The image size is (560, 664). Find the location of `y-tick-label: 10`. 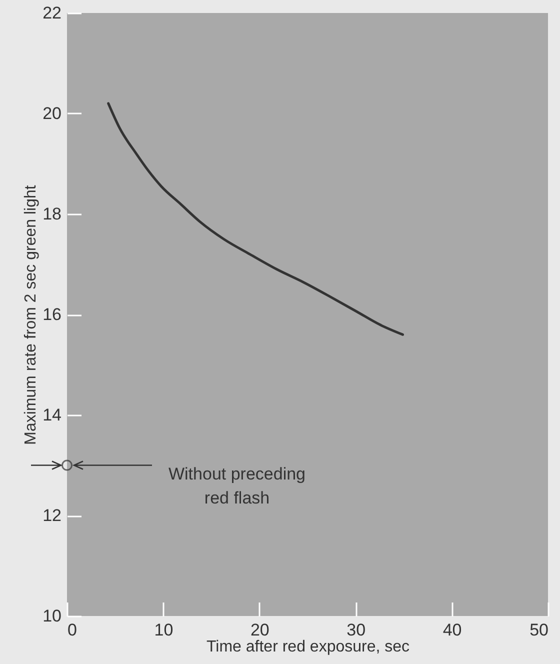

y-tick-label: 10 is located at coordinates (52, 616).